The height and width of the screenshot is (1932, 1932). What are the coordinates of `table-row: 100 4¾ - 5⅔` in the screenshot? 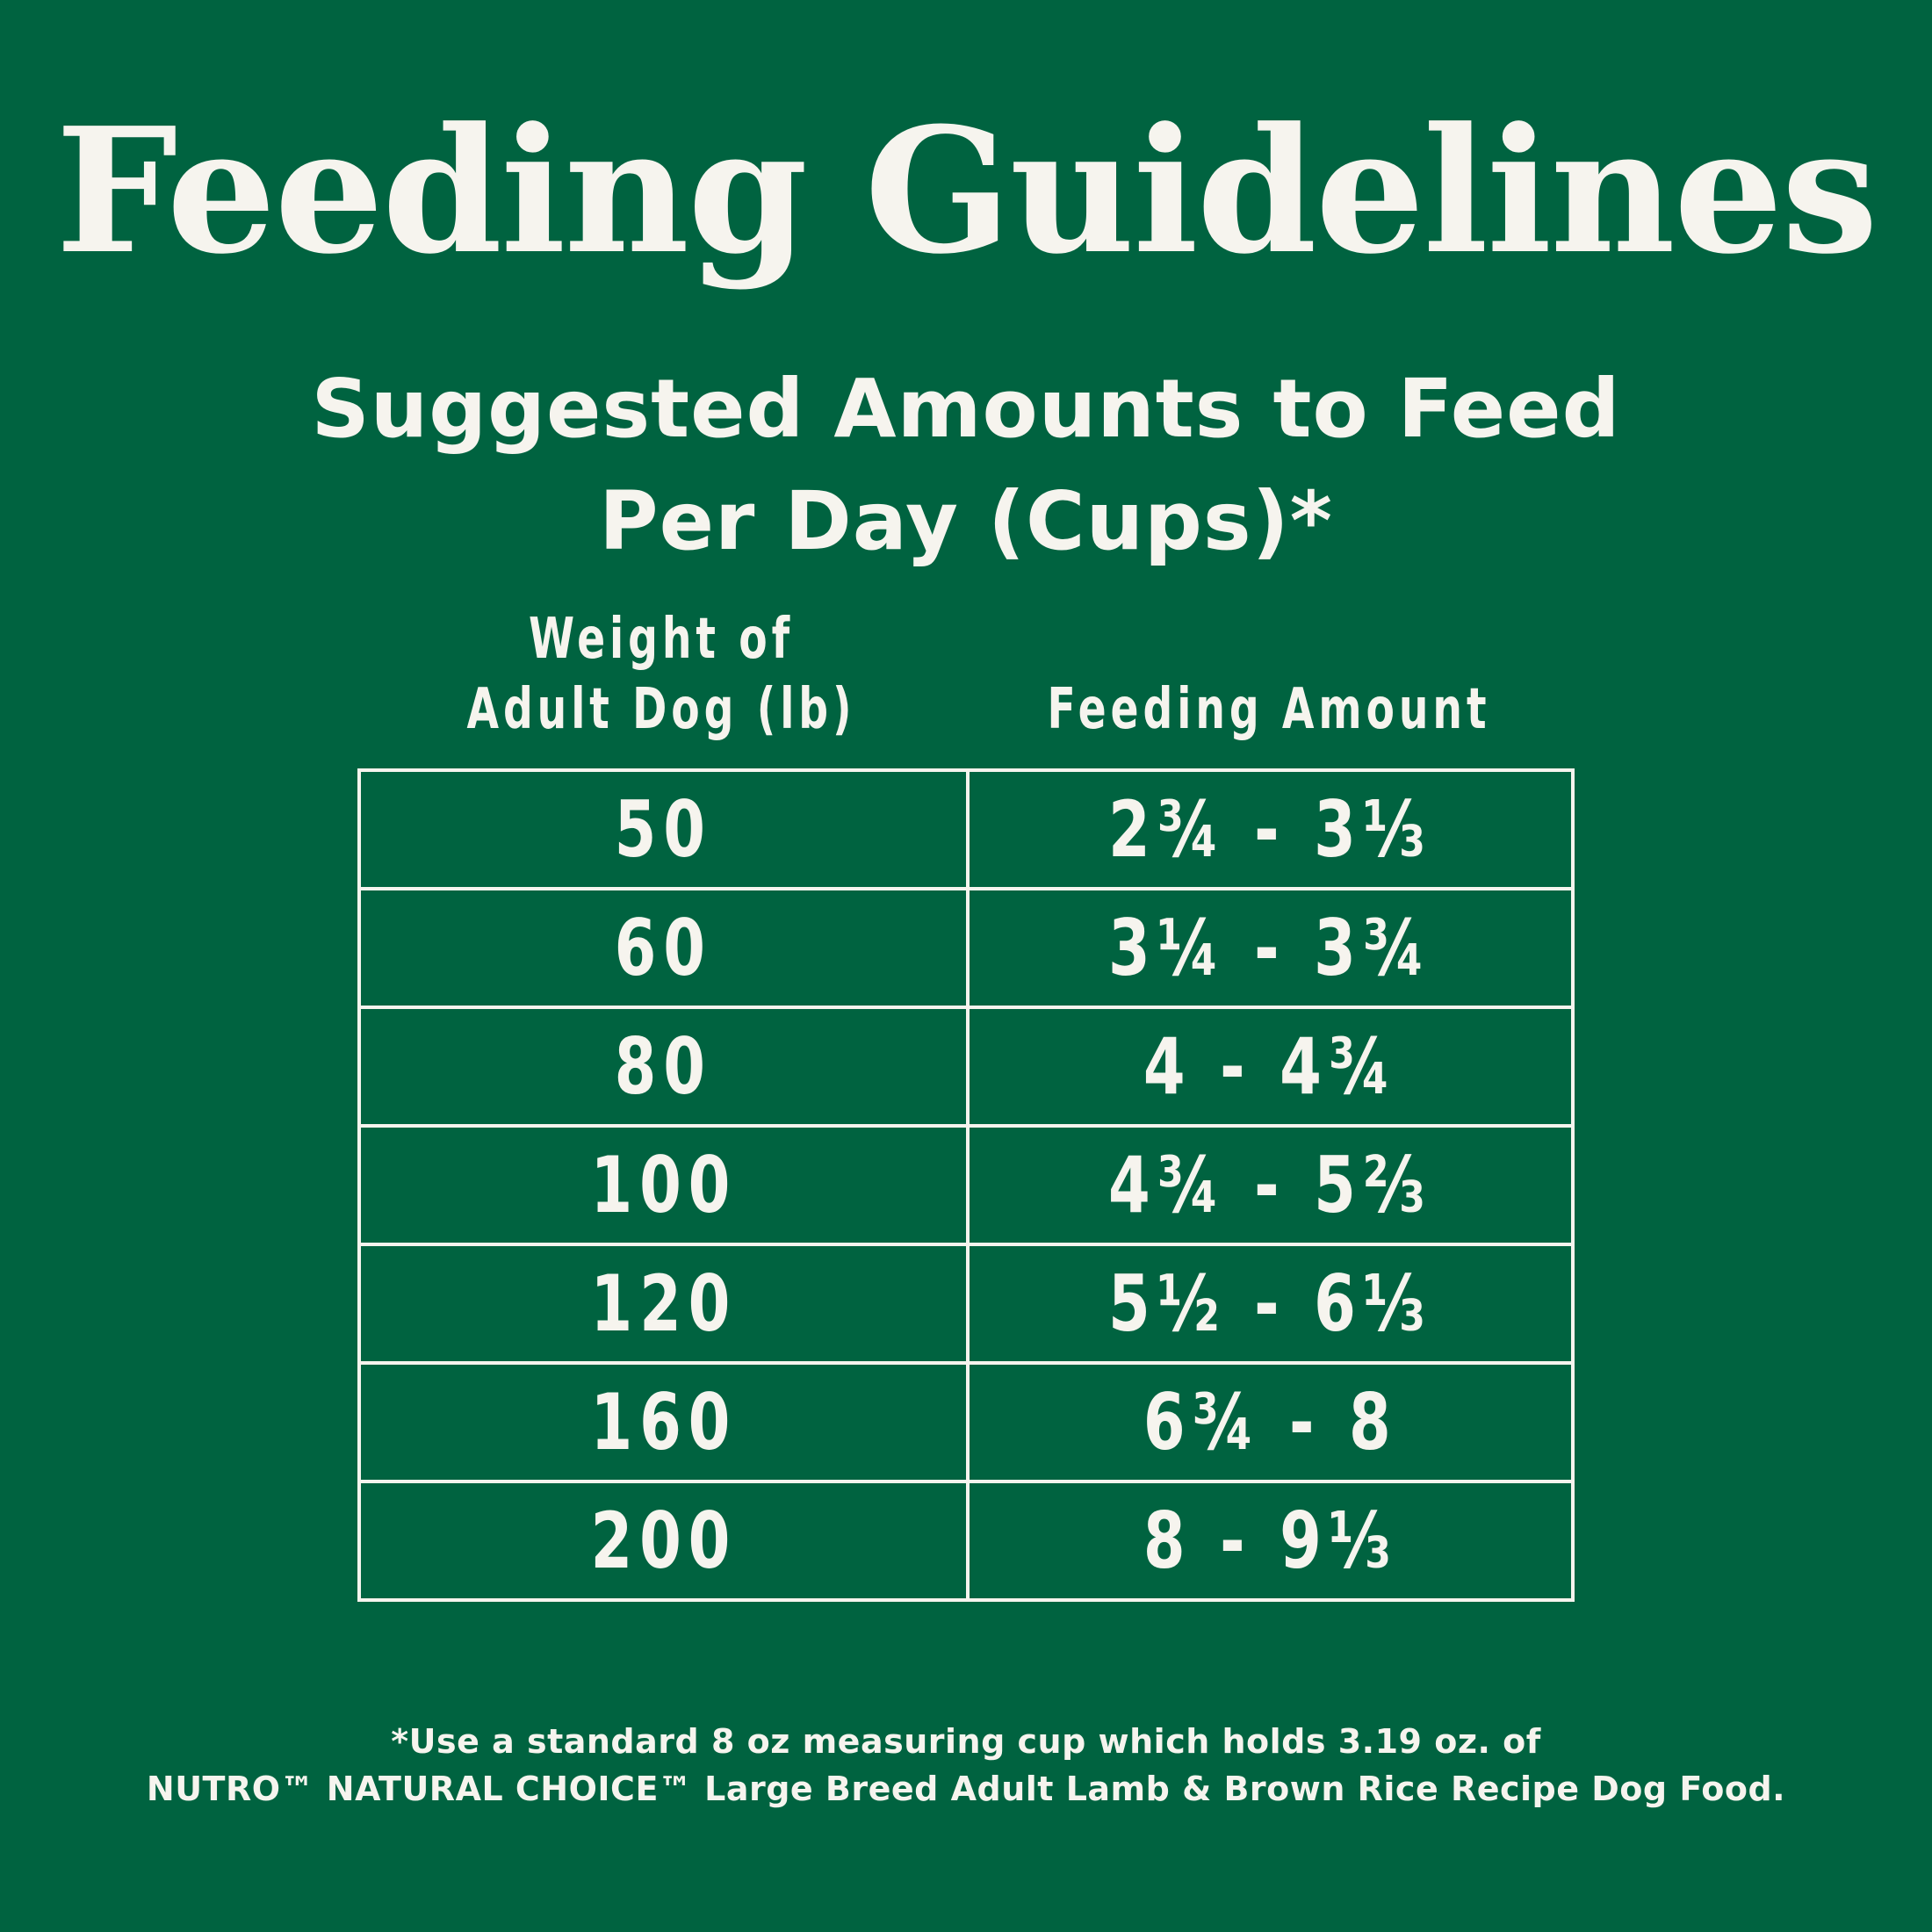 It's located at (966, 1185).